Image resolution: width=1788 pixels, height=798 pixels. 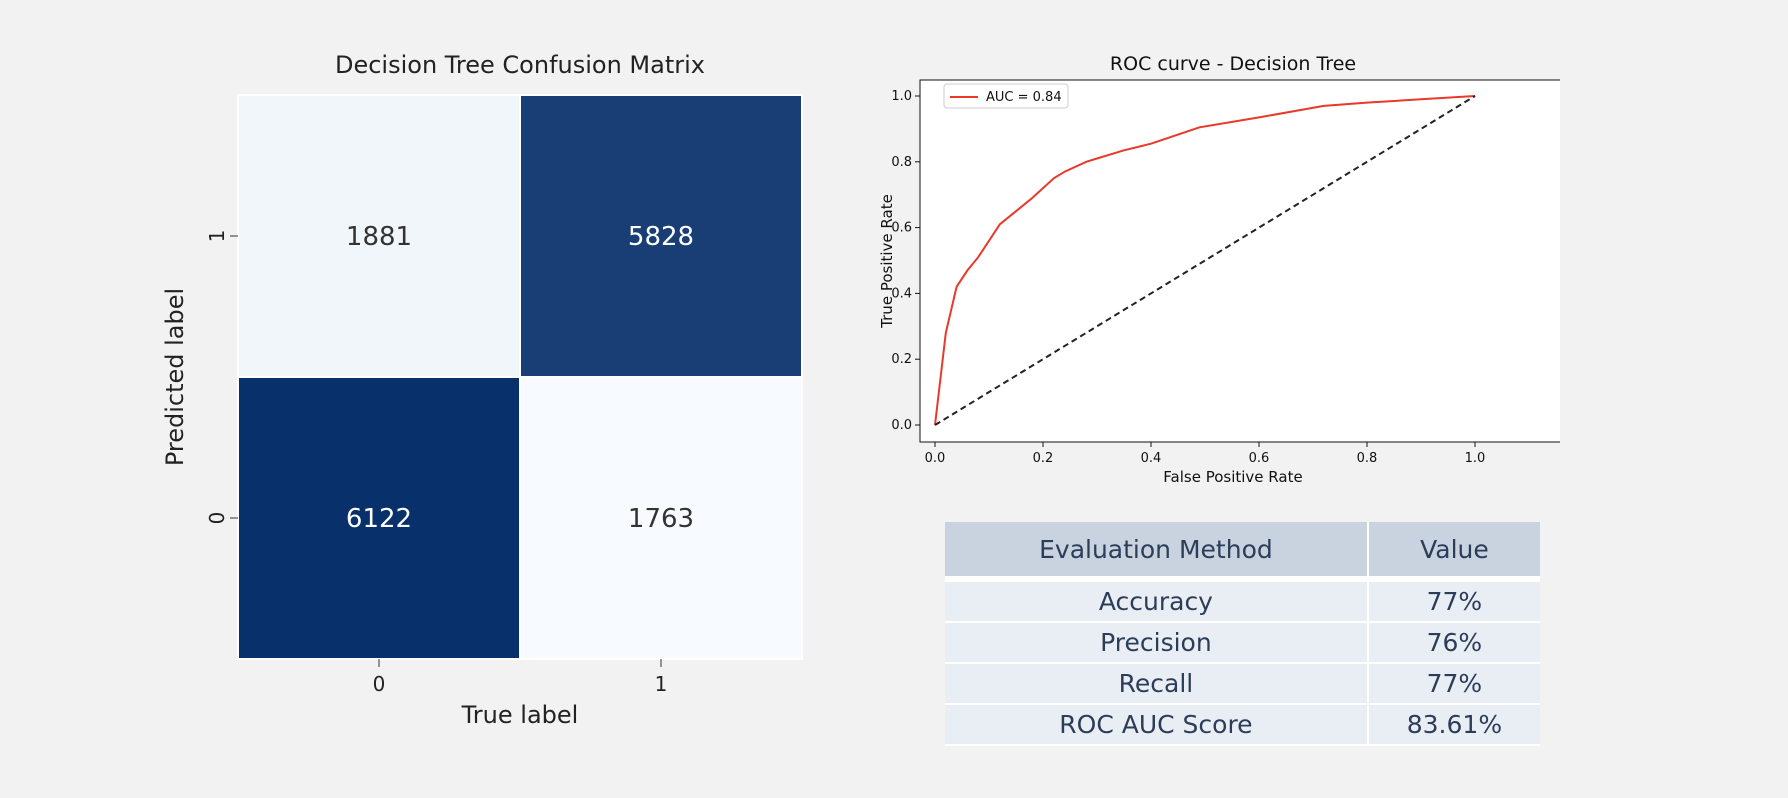 I want to click on roc-legend-box, so click(x=1006, y=96).